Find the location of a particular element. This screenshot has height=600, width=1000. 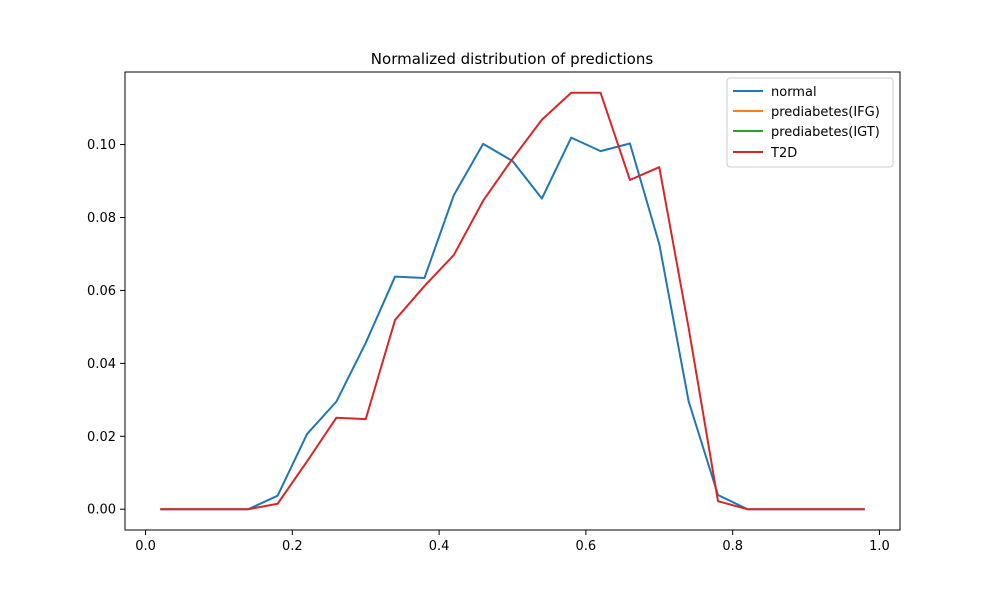

x-tick-label: 0.4 is located at coordinates (439, 546).